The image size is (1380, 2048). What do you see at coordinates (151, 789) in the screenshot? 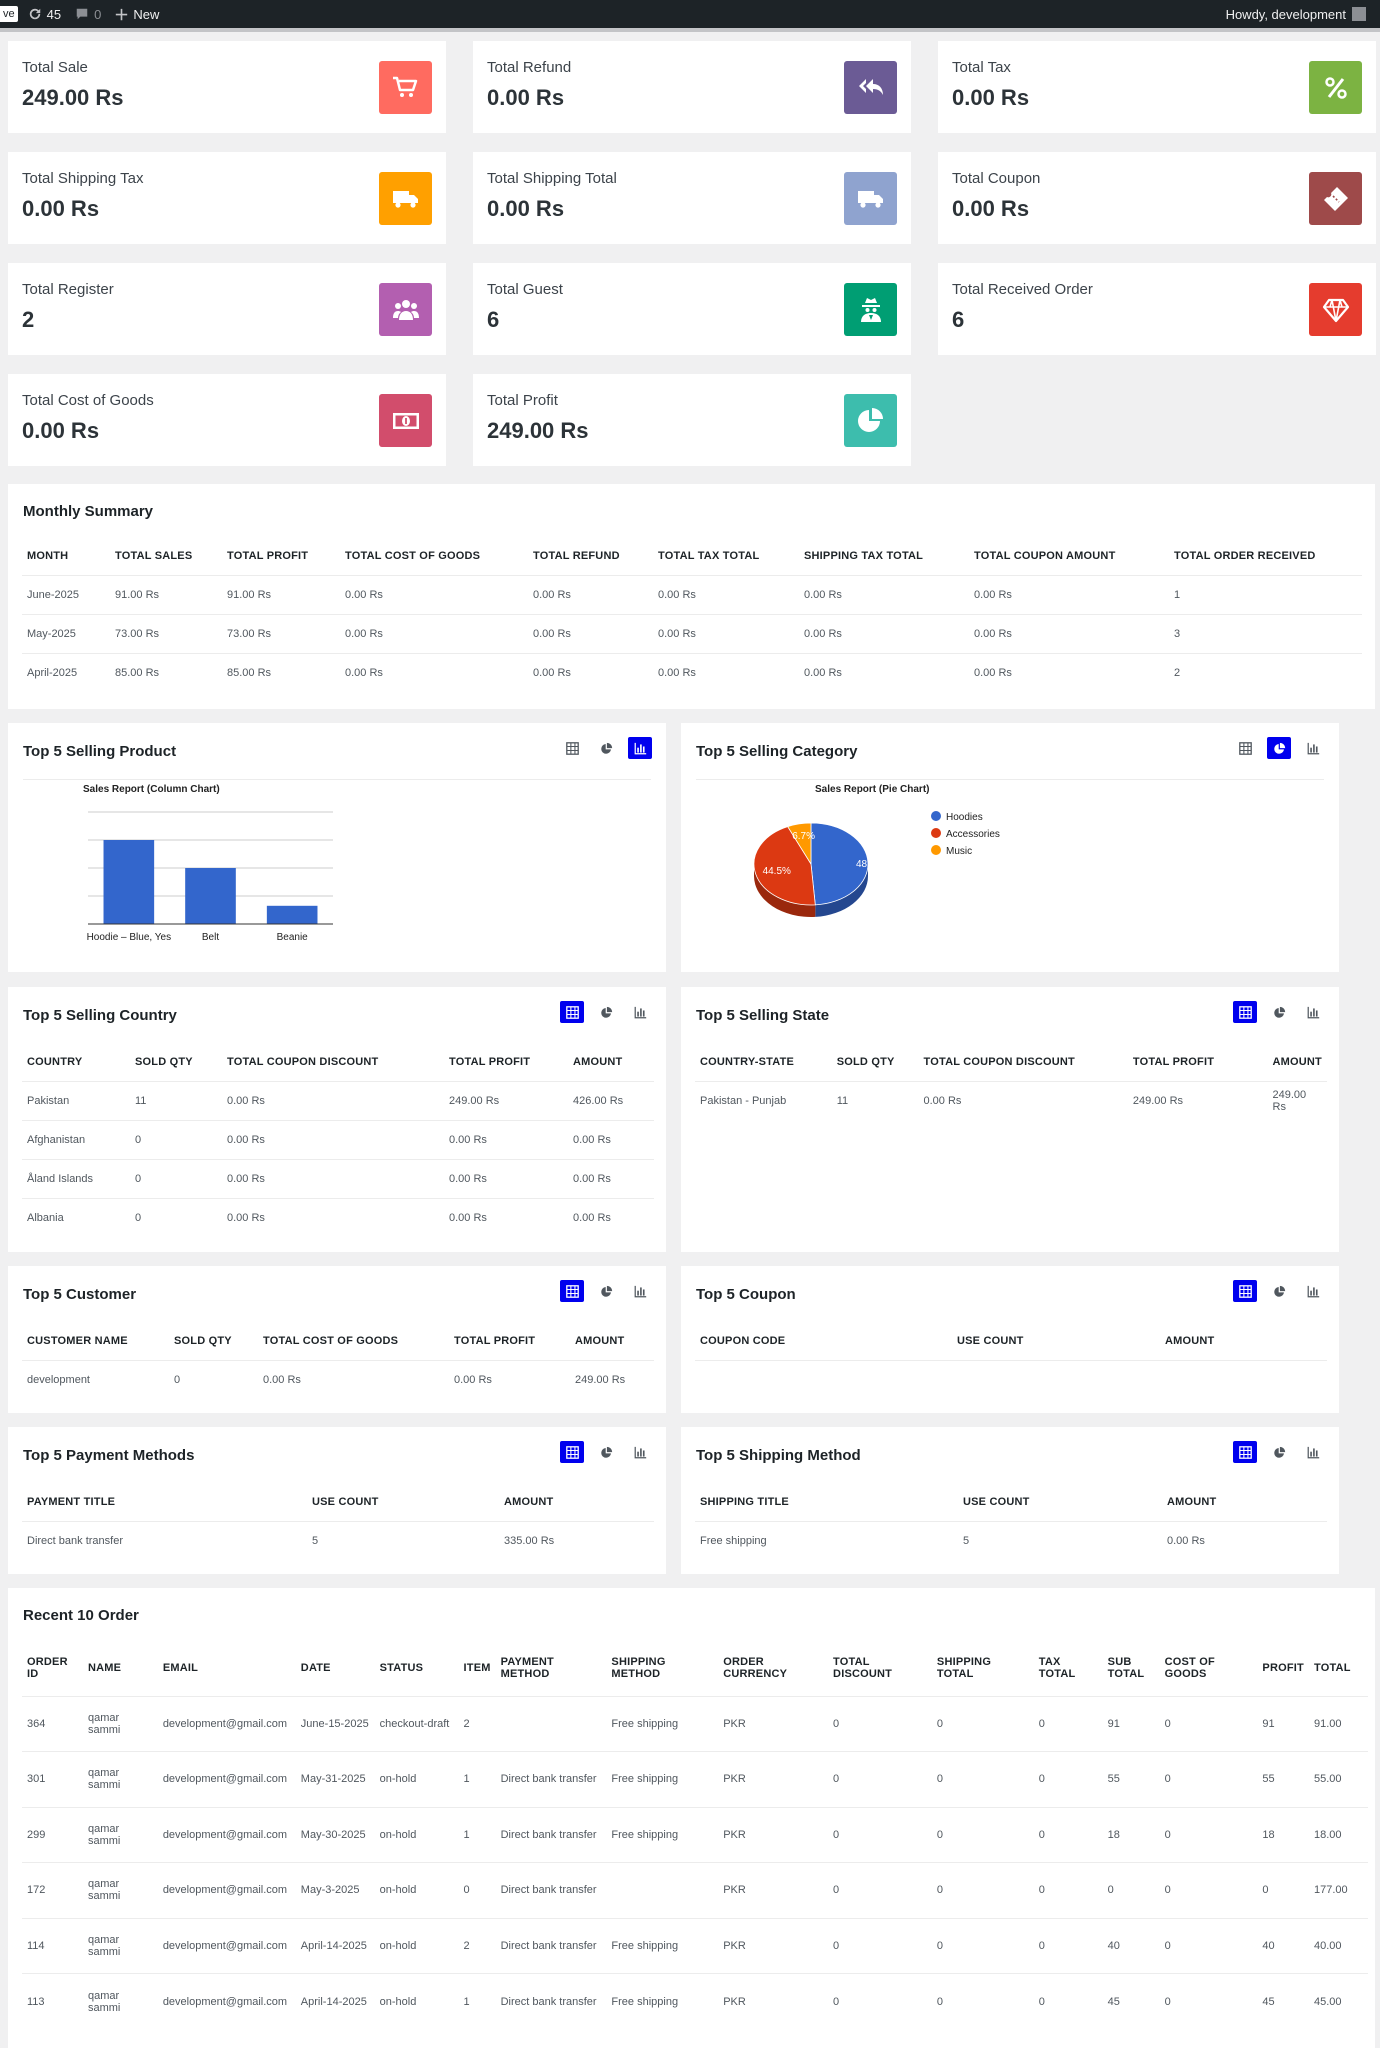
I see `chart-title: Sales Report (Column Chart)` at bounding box center [151, 789].